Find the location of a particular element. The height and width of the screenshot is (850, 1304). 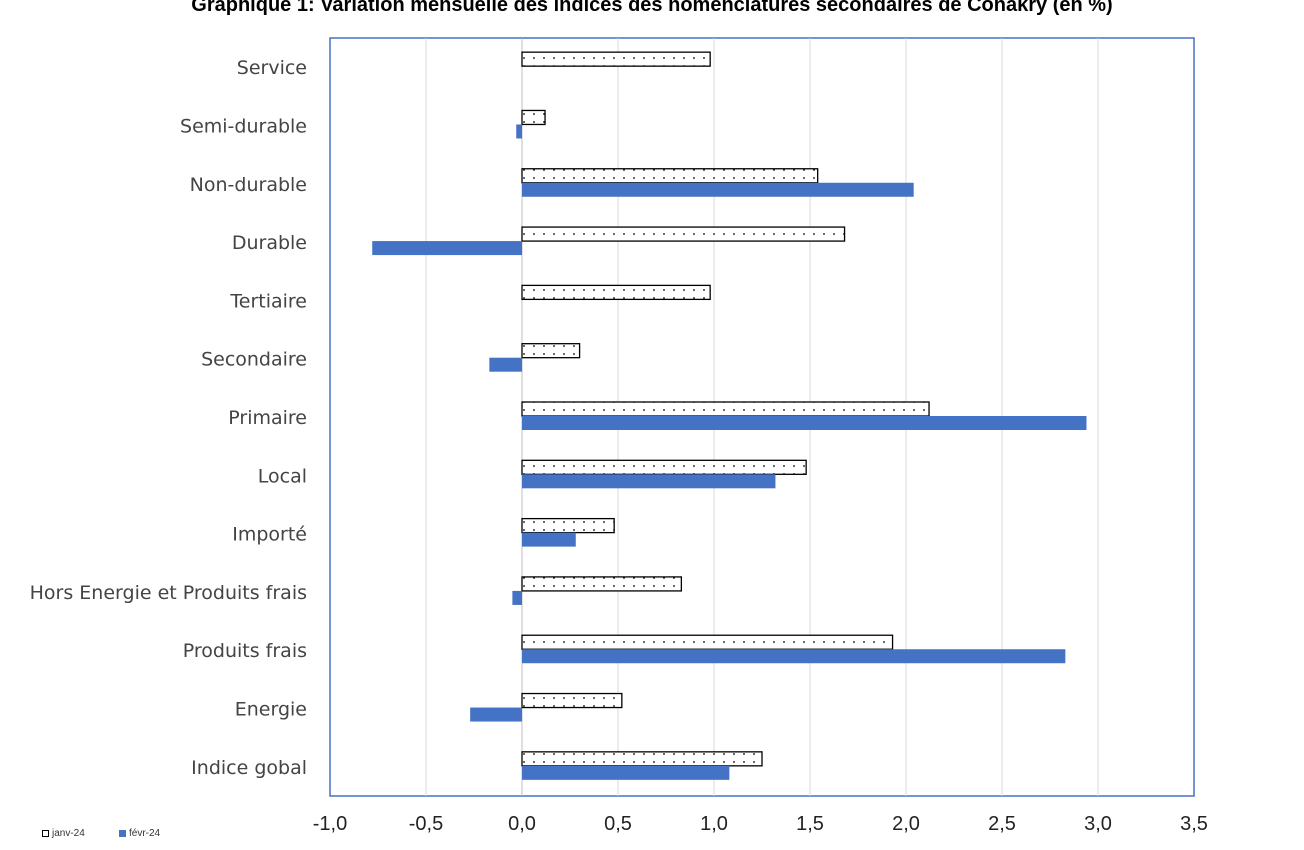

category-label: Importé is located at coordinates (269, 535).